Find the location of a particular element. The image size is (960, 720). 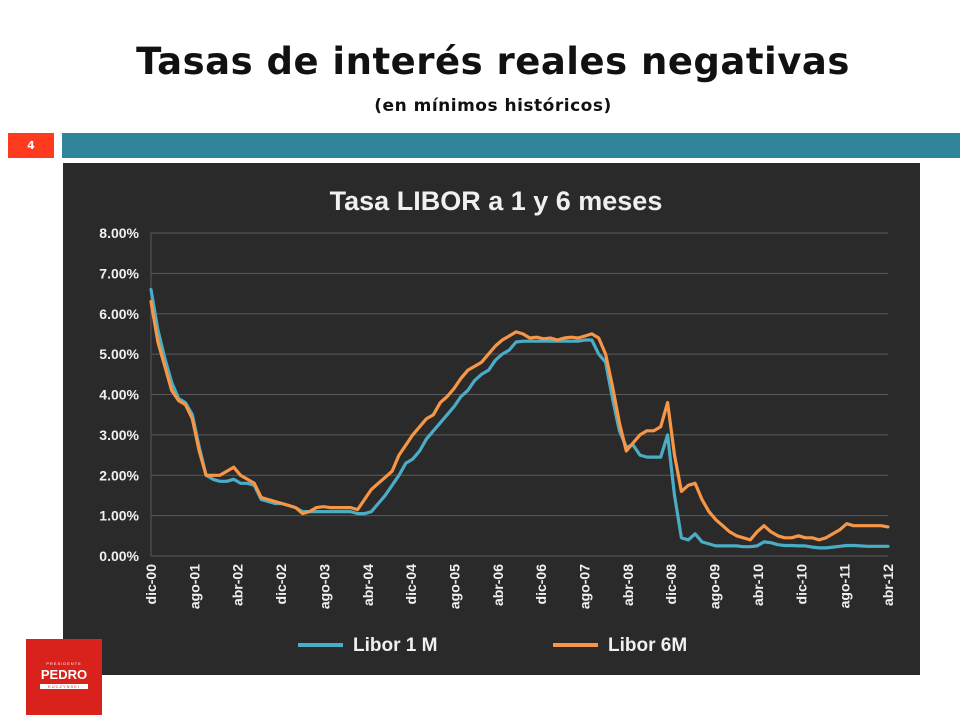

x-tick-label: dic-10 is located at coordinates (801, 584).